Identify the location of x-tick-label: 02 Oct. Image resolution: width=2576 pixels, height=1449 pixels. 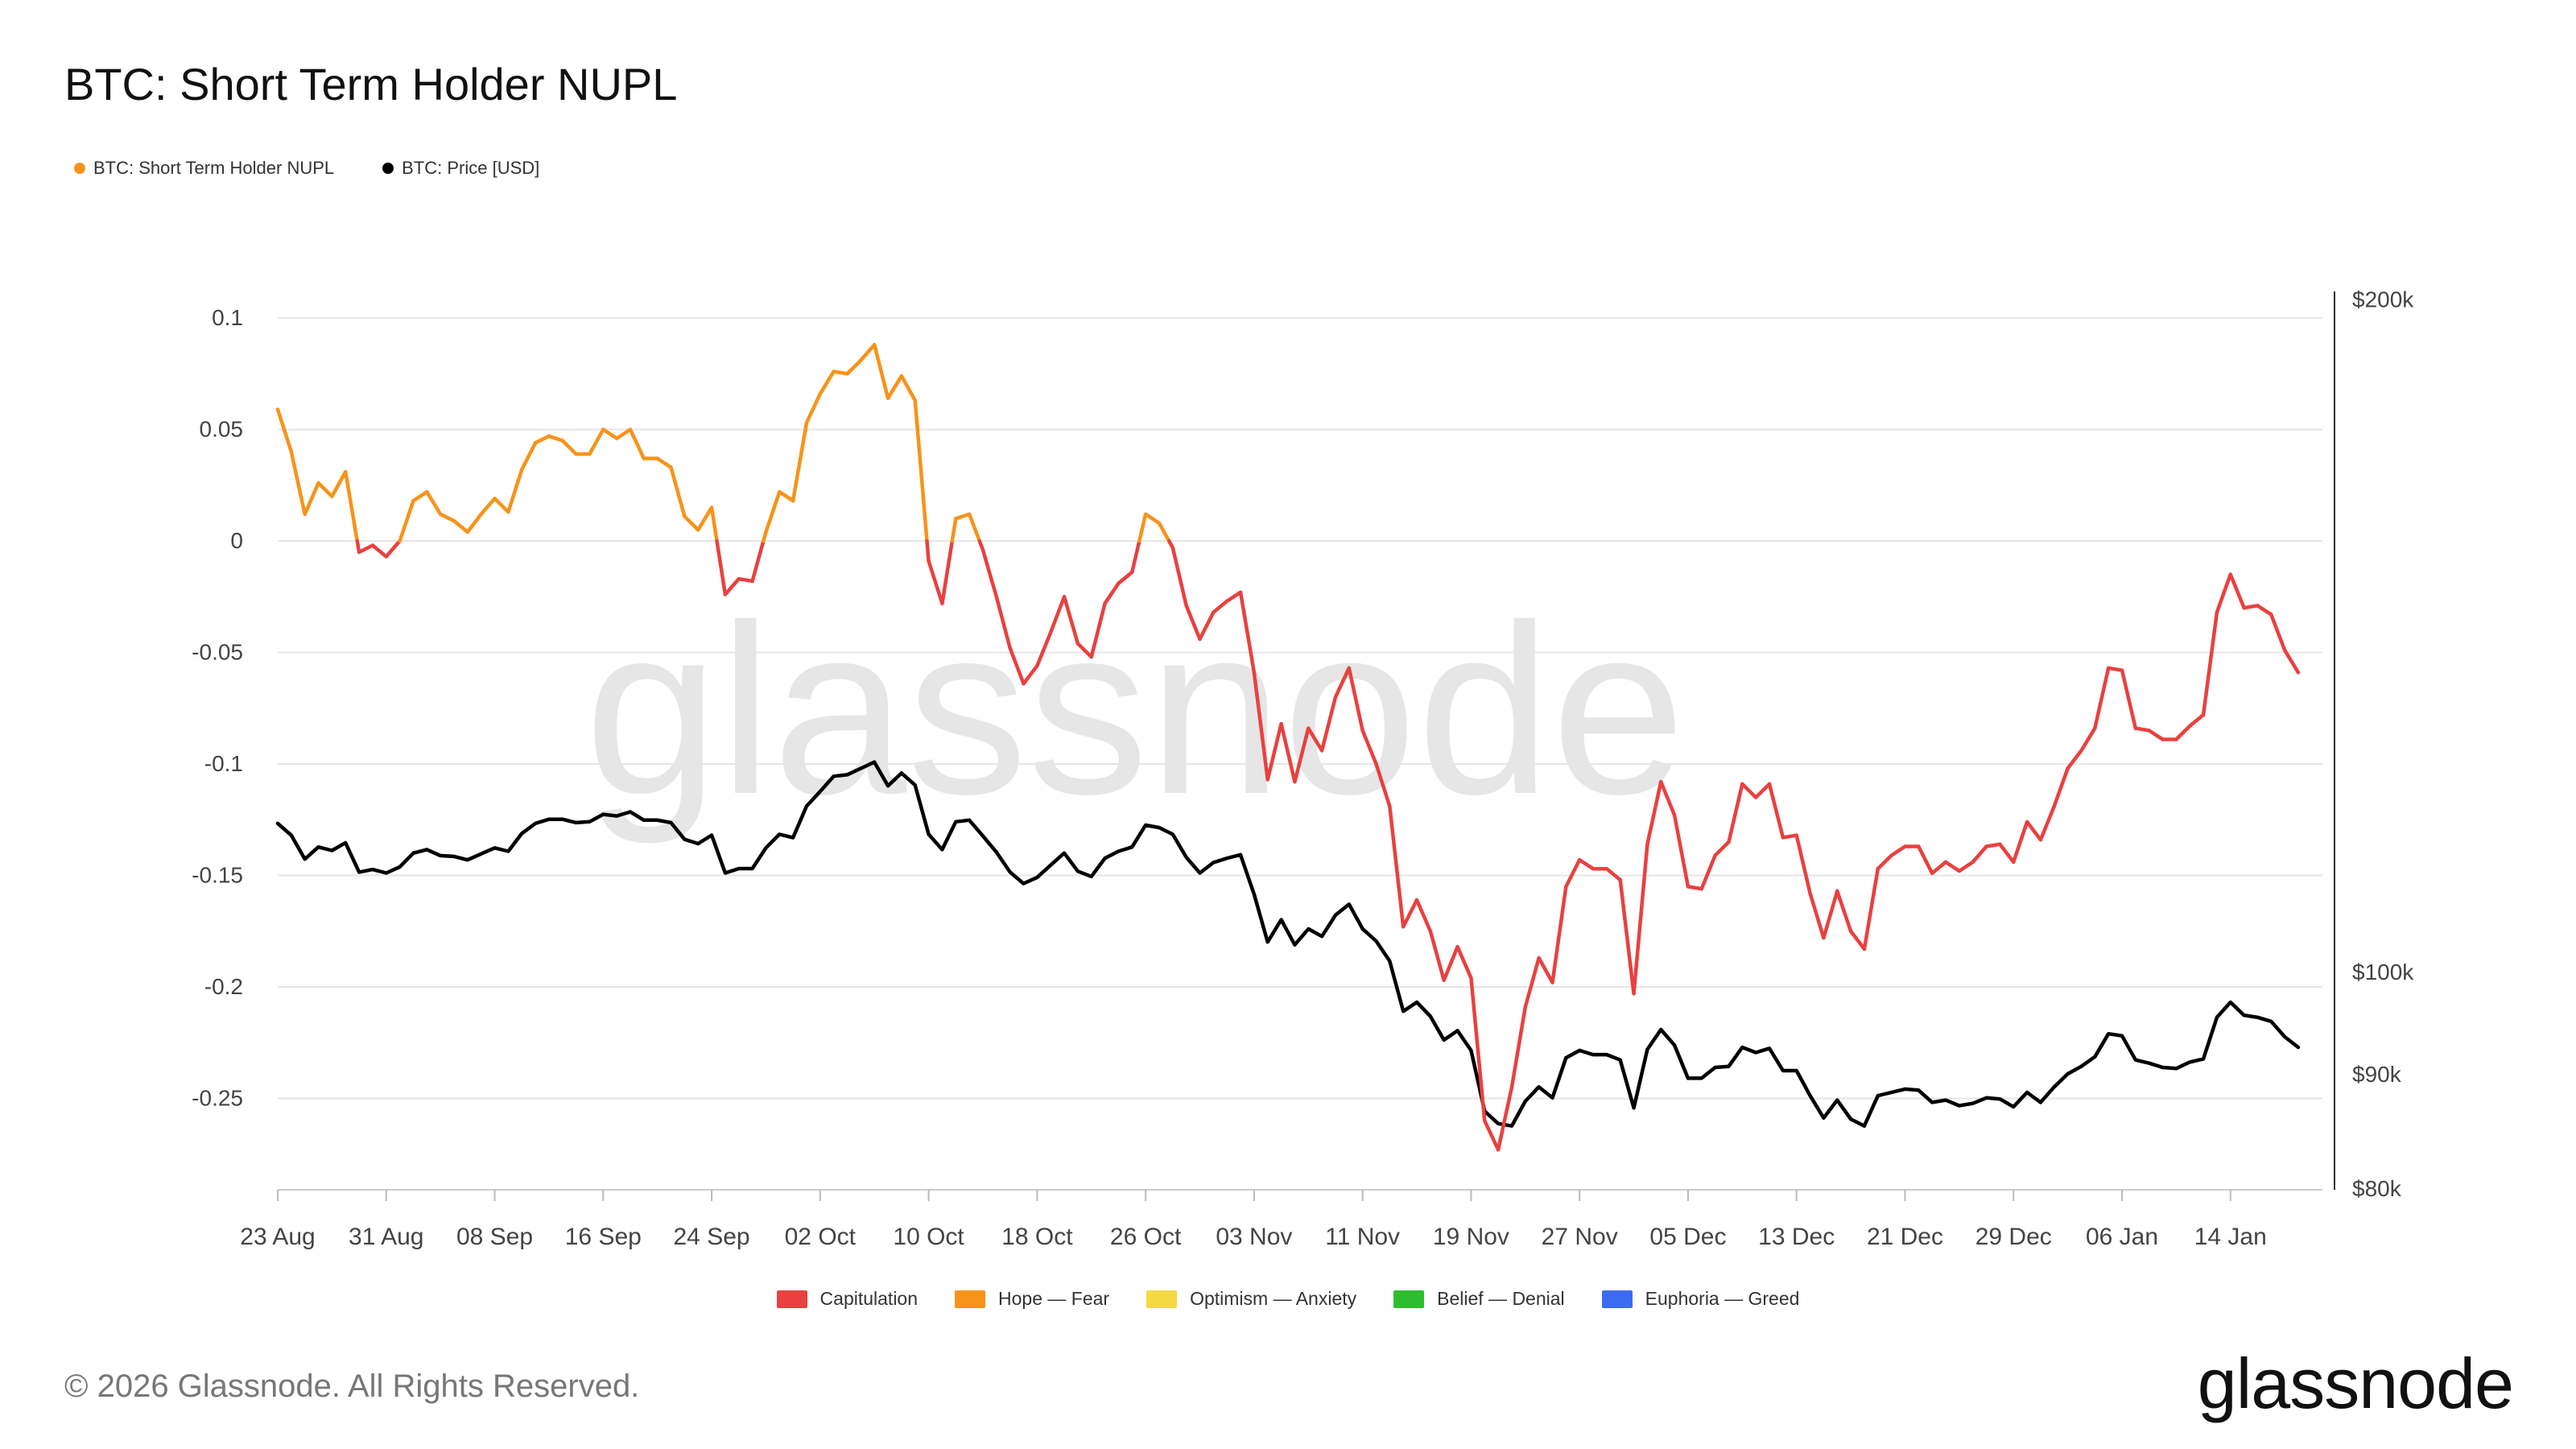
(821, 1237).